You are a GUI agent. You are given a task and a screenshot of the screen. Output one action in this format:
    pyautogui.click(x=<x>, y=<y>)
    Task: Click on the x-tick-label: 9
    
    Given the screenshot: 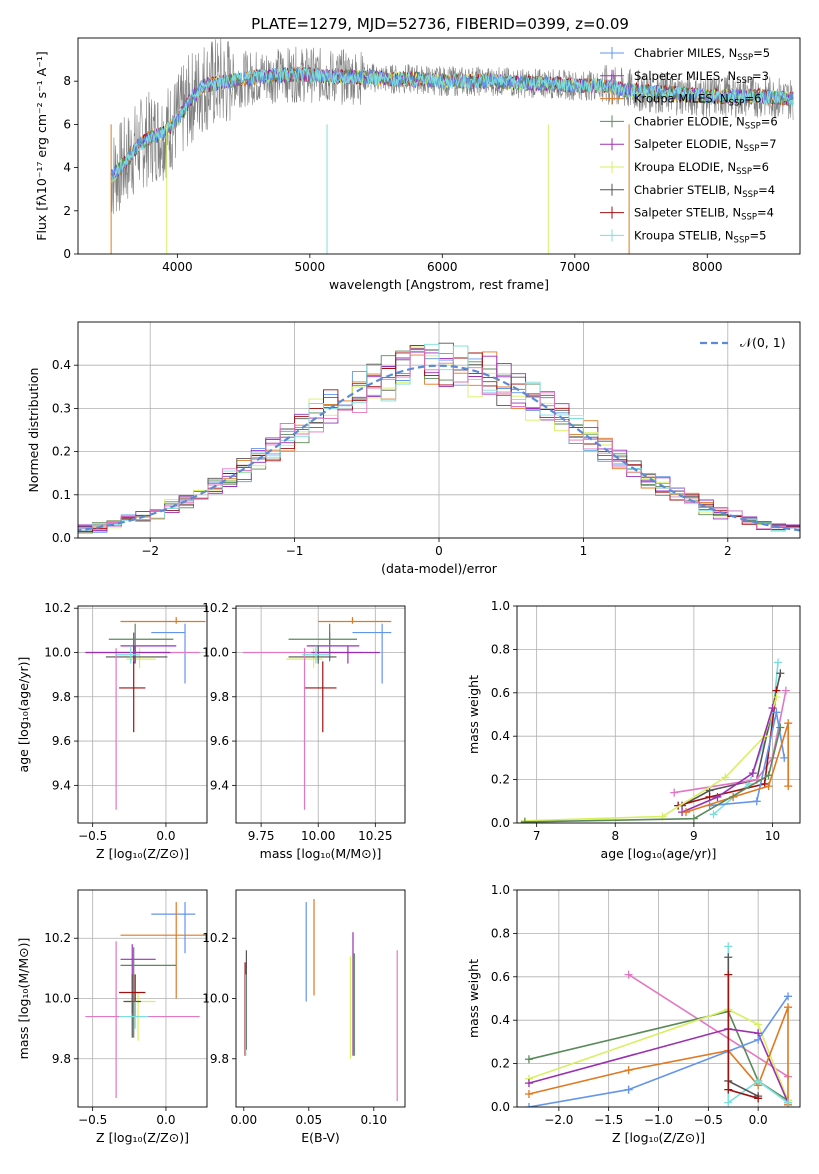 What is the action you would take?
    pyautogui.click(x=694, y=836)
    